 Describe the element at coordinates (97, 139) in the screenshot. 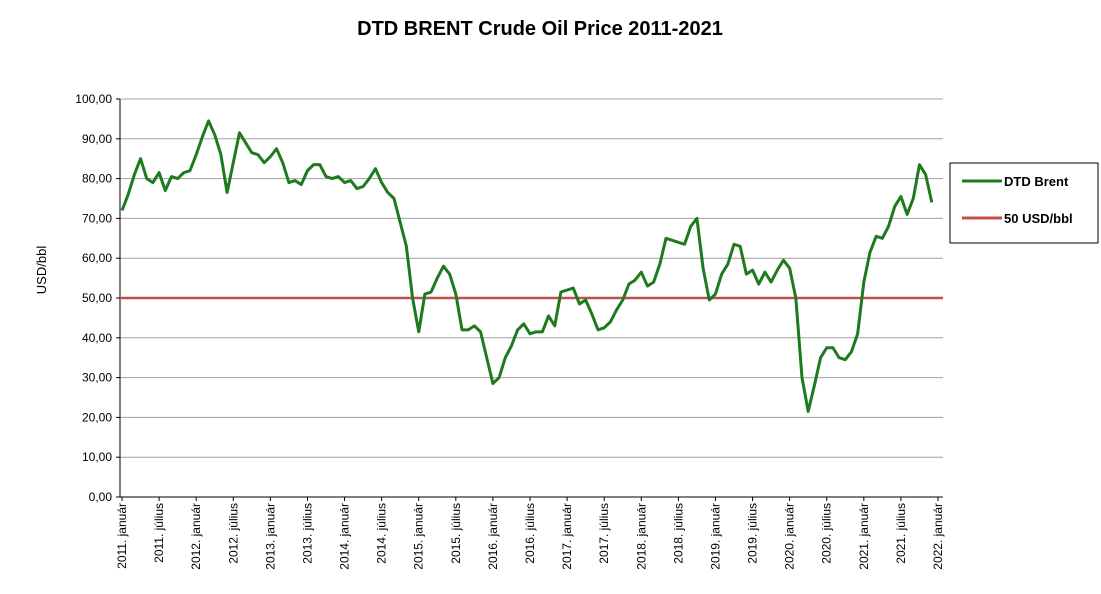

I see `y-tick-label: 90,00` at that location.